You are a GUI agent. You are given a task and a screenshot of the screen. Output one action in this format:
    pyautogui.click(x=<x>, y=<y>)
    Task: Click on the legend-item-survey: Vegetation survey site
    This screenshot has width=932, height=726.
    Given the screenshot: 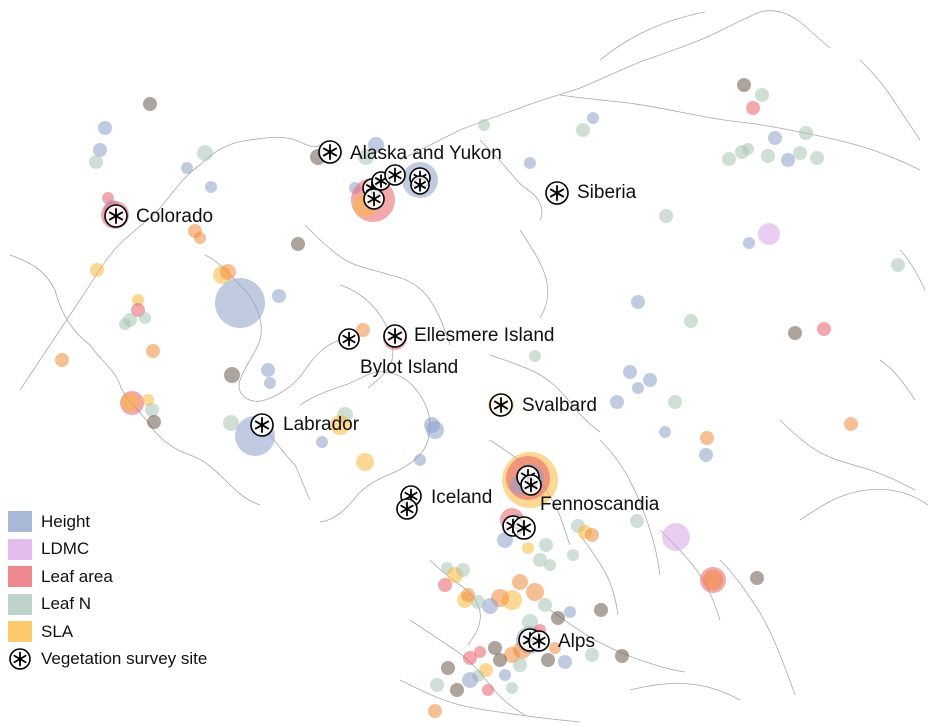 What is the action you would take?
    pyautogui.click(x=107, y=660)
    